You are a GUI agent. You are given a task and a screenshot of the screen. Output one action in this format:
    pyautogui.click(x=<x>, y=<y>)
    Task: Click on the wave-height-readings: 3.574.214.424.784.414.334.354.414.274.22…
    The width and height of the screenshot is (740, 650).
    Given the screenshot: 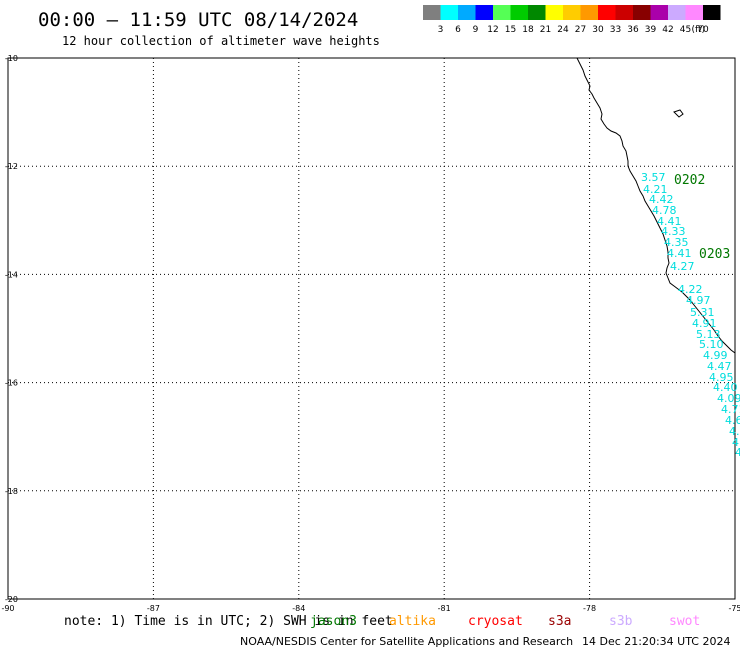 What is the action you would take?
    pyautogui.click(x=690, y=315)
    